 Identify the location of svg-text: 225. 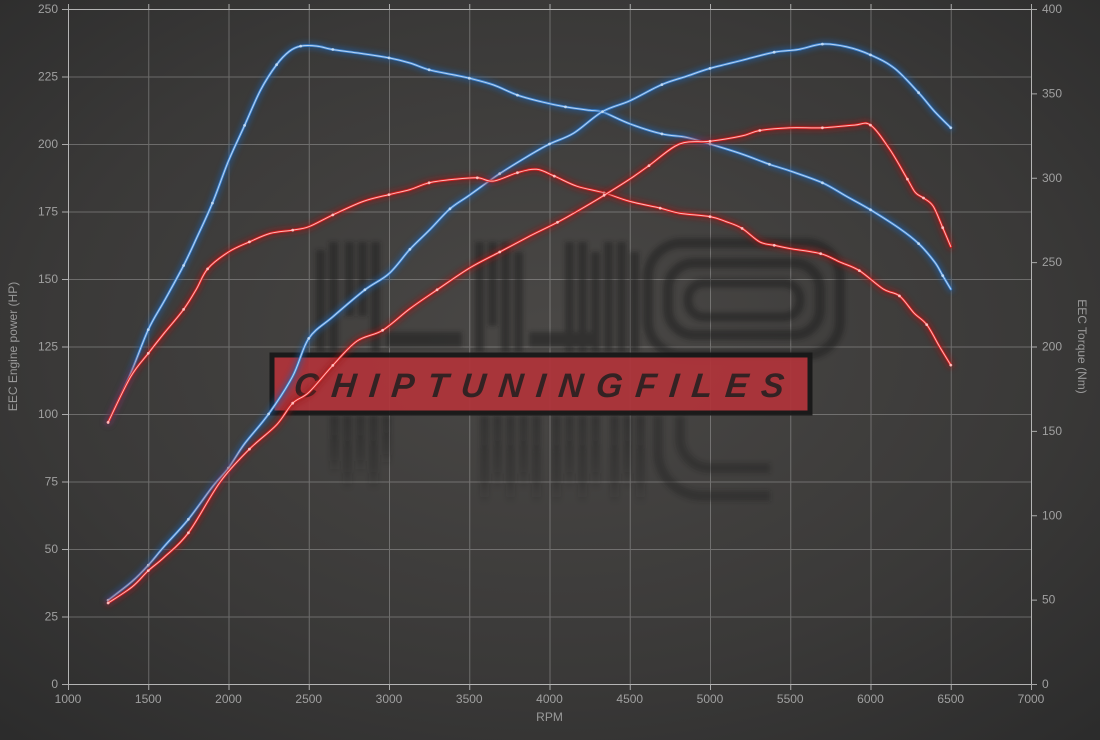
(48, 77).